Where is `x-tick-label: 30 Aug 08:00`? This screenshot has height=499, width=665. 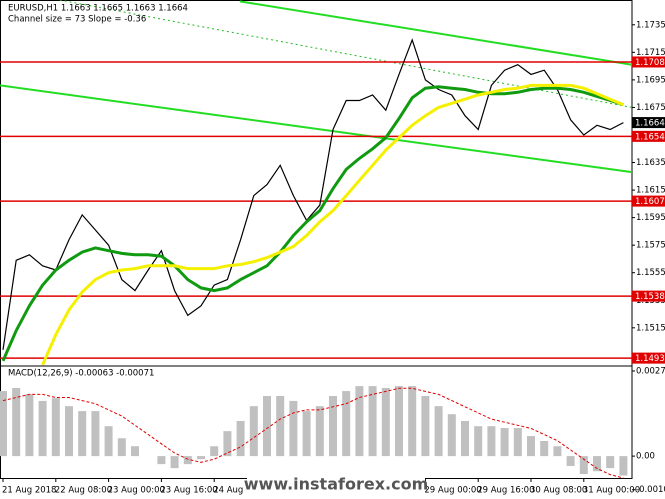
x-tick-label: 30 Aug 08:00 is located at coordinates (558, 491).